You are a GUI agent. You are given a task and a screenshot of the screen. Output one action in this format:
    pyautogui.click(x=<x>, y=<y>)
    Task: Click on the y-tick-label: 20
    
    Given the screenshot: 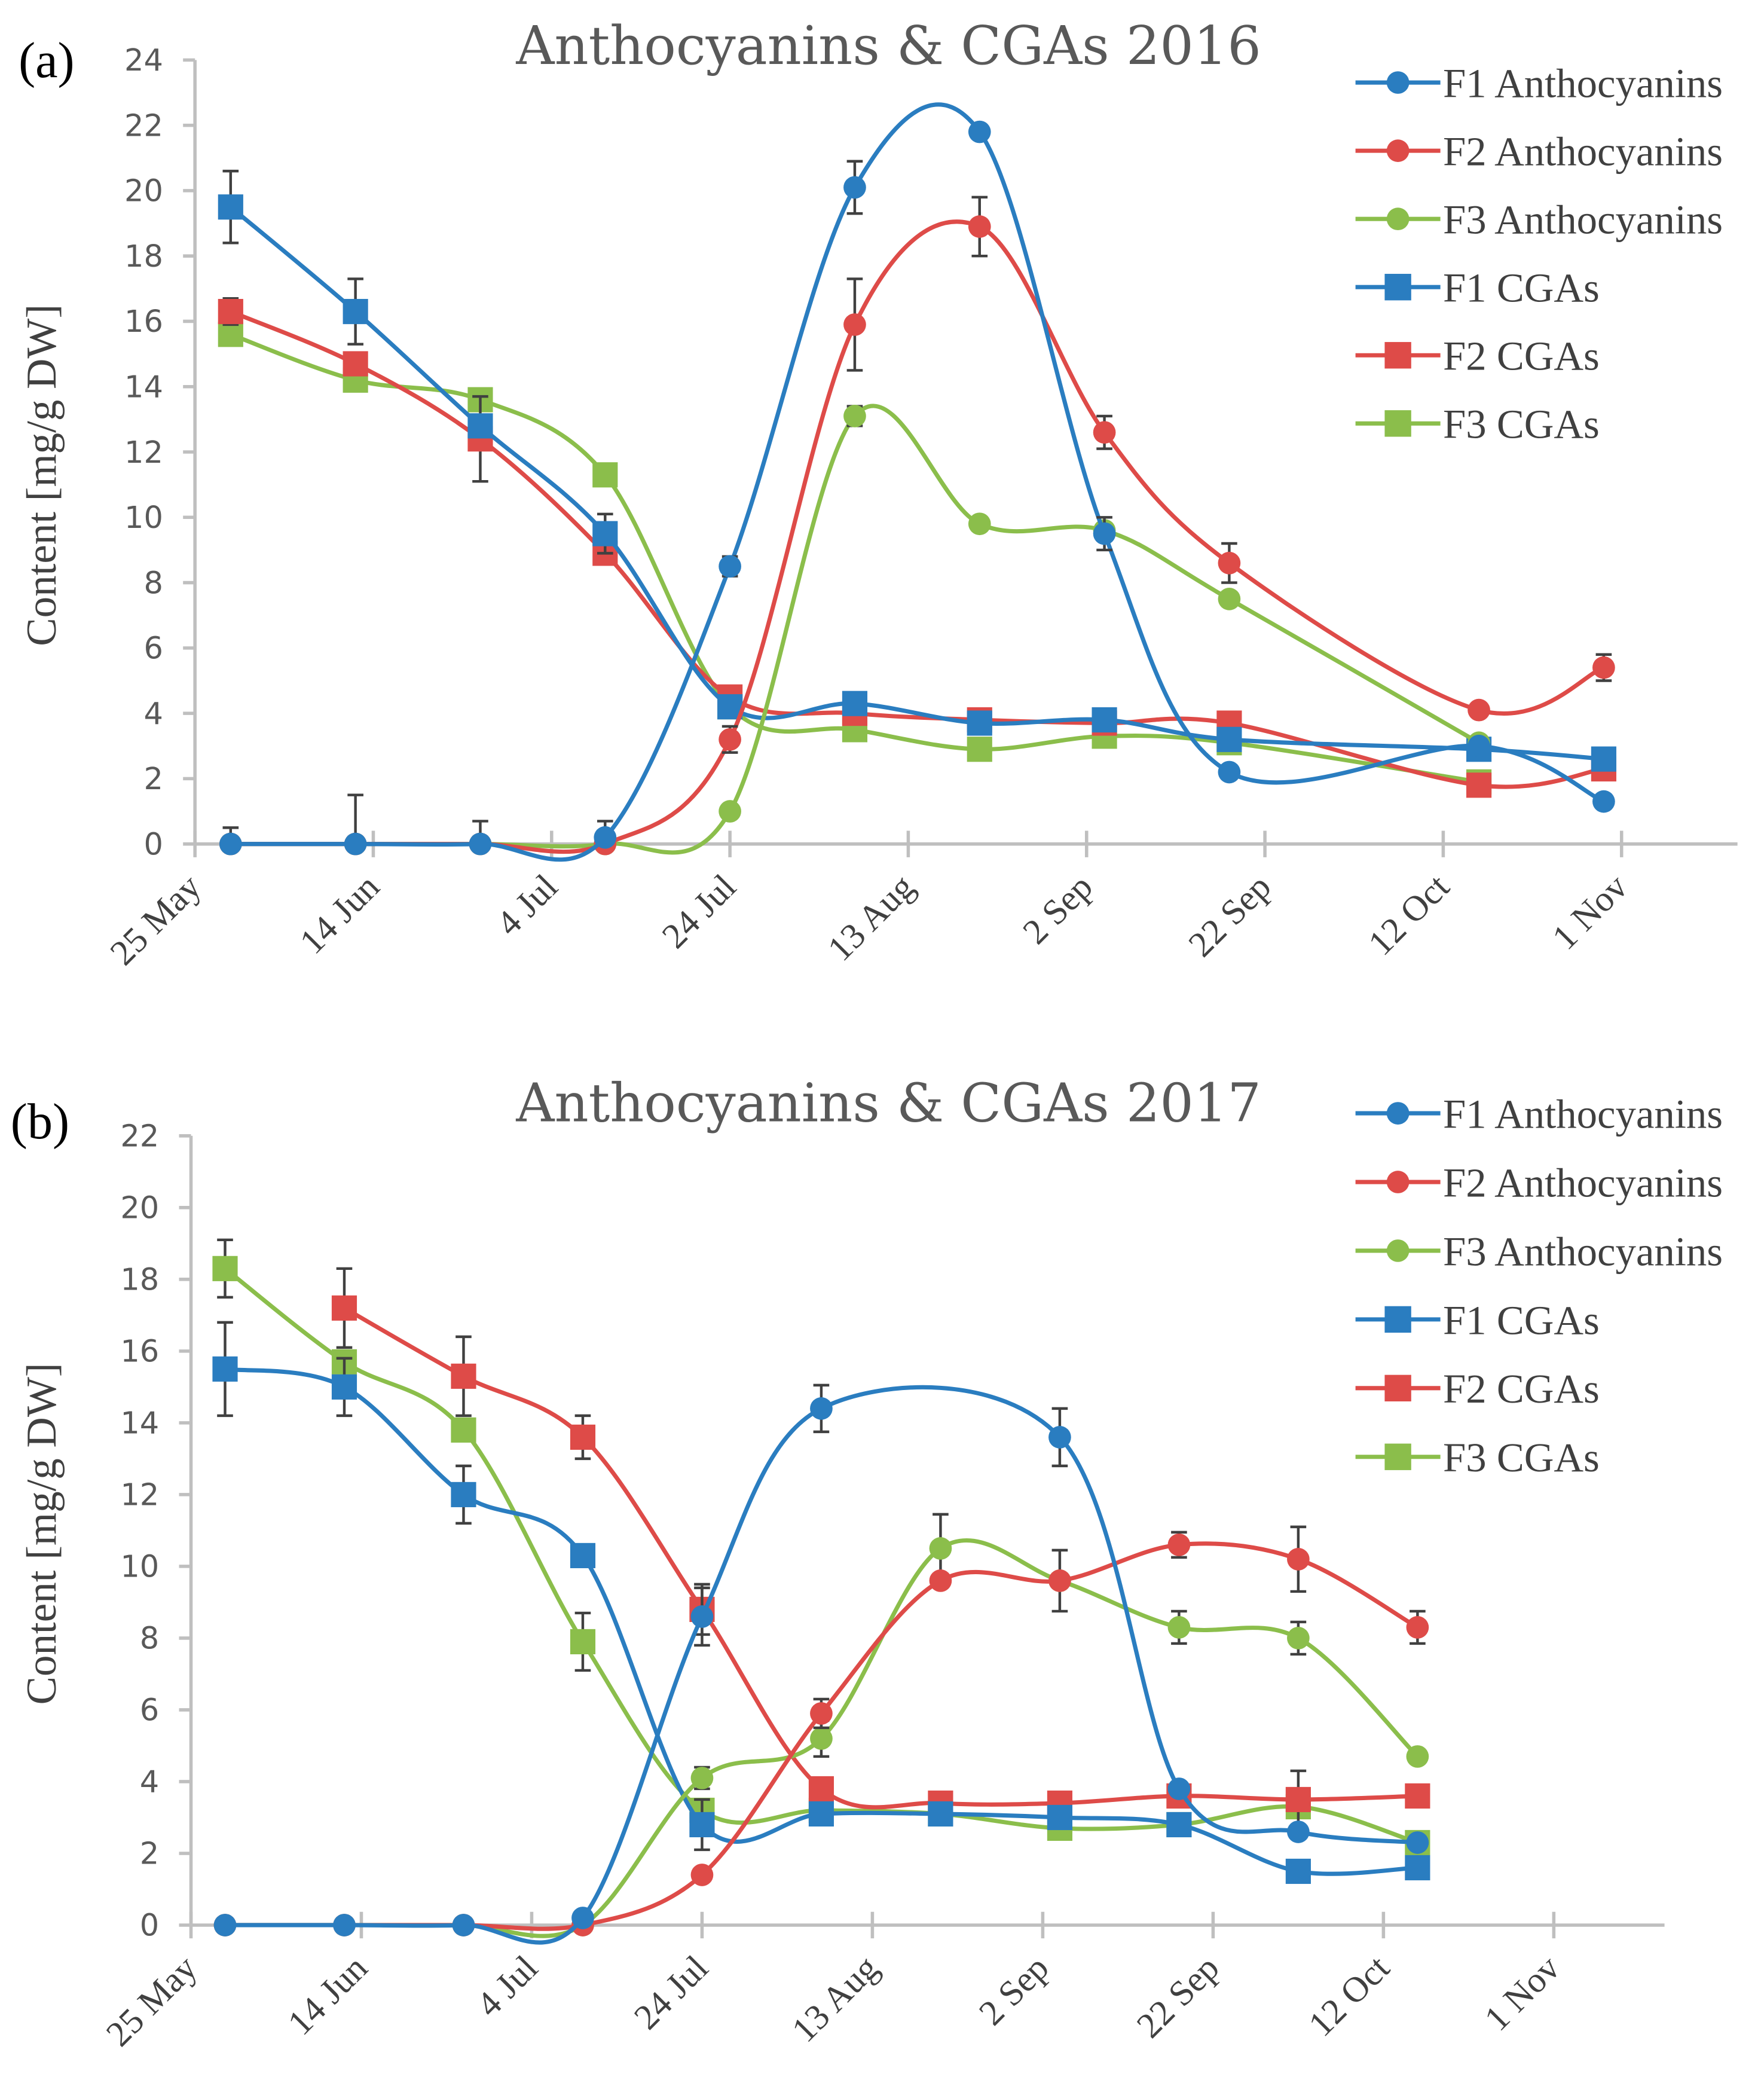 What is the action you would take?
    pyautogui.click(x=139, y=1208)
    